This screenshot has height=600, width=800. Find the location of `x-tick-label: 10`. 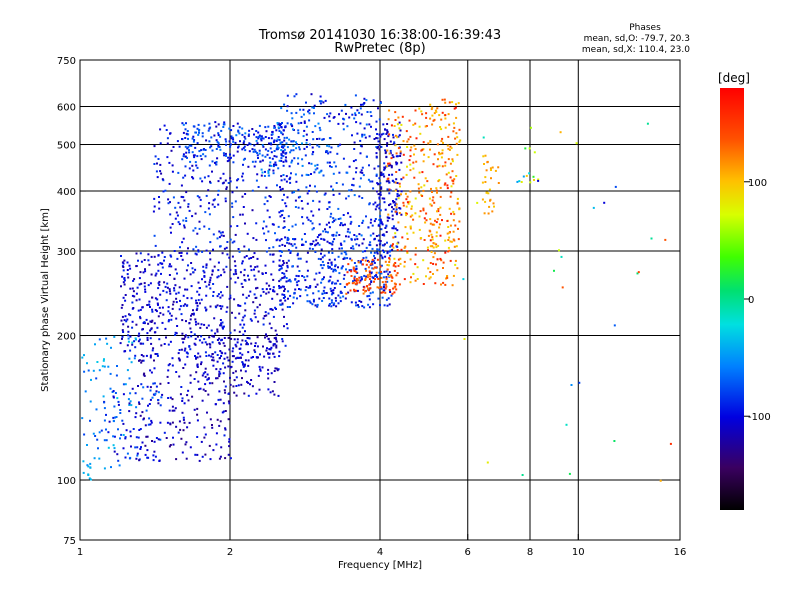

x-tick-label: 10 is located at coordinates (578, 552).